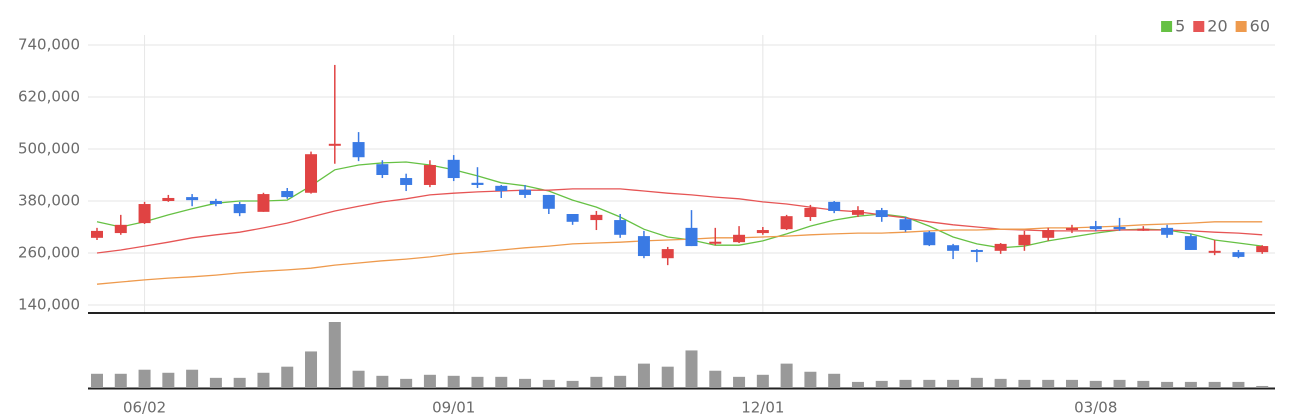 This screenshot has height=416, width=1312. What do you see at coordinates (49, 97) in the screenshot?
I see `y-tick-label: 620,000` at bounding box center [49, 97].